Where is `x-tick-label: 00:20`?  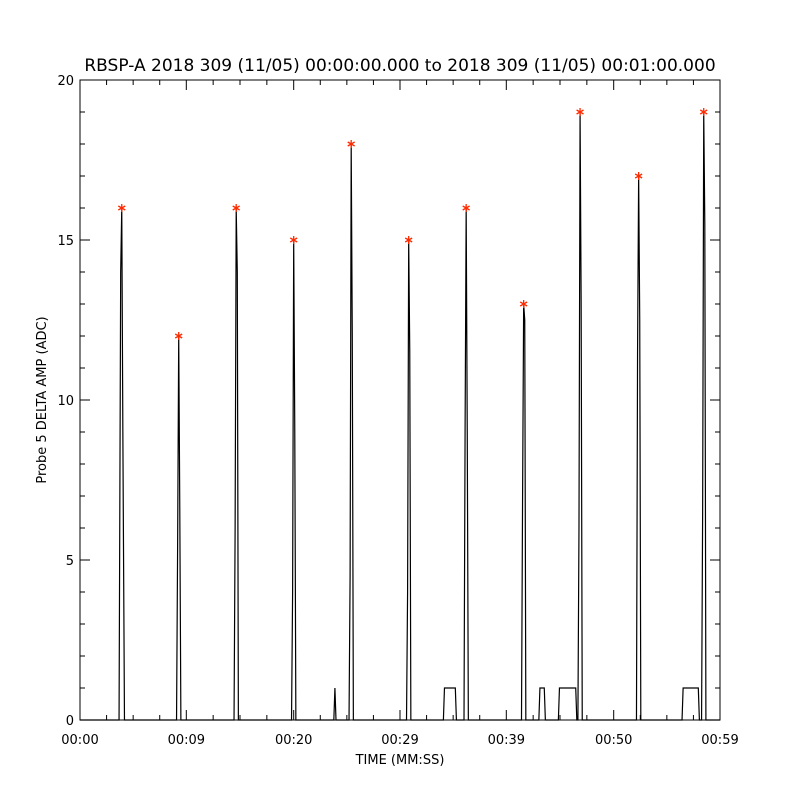 x-tick-label: 00:20 is located at coordinates (293, 740).